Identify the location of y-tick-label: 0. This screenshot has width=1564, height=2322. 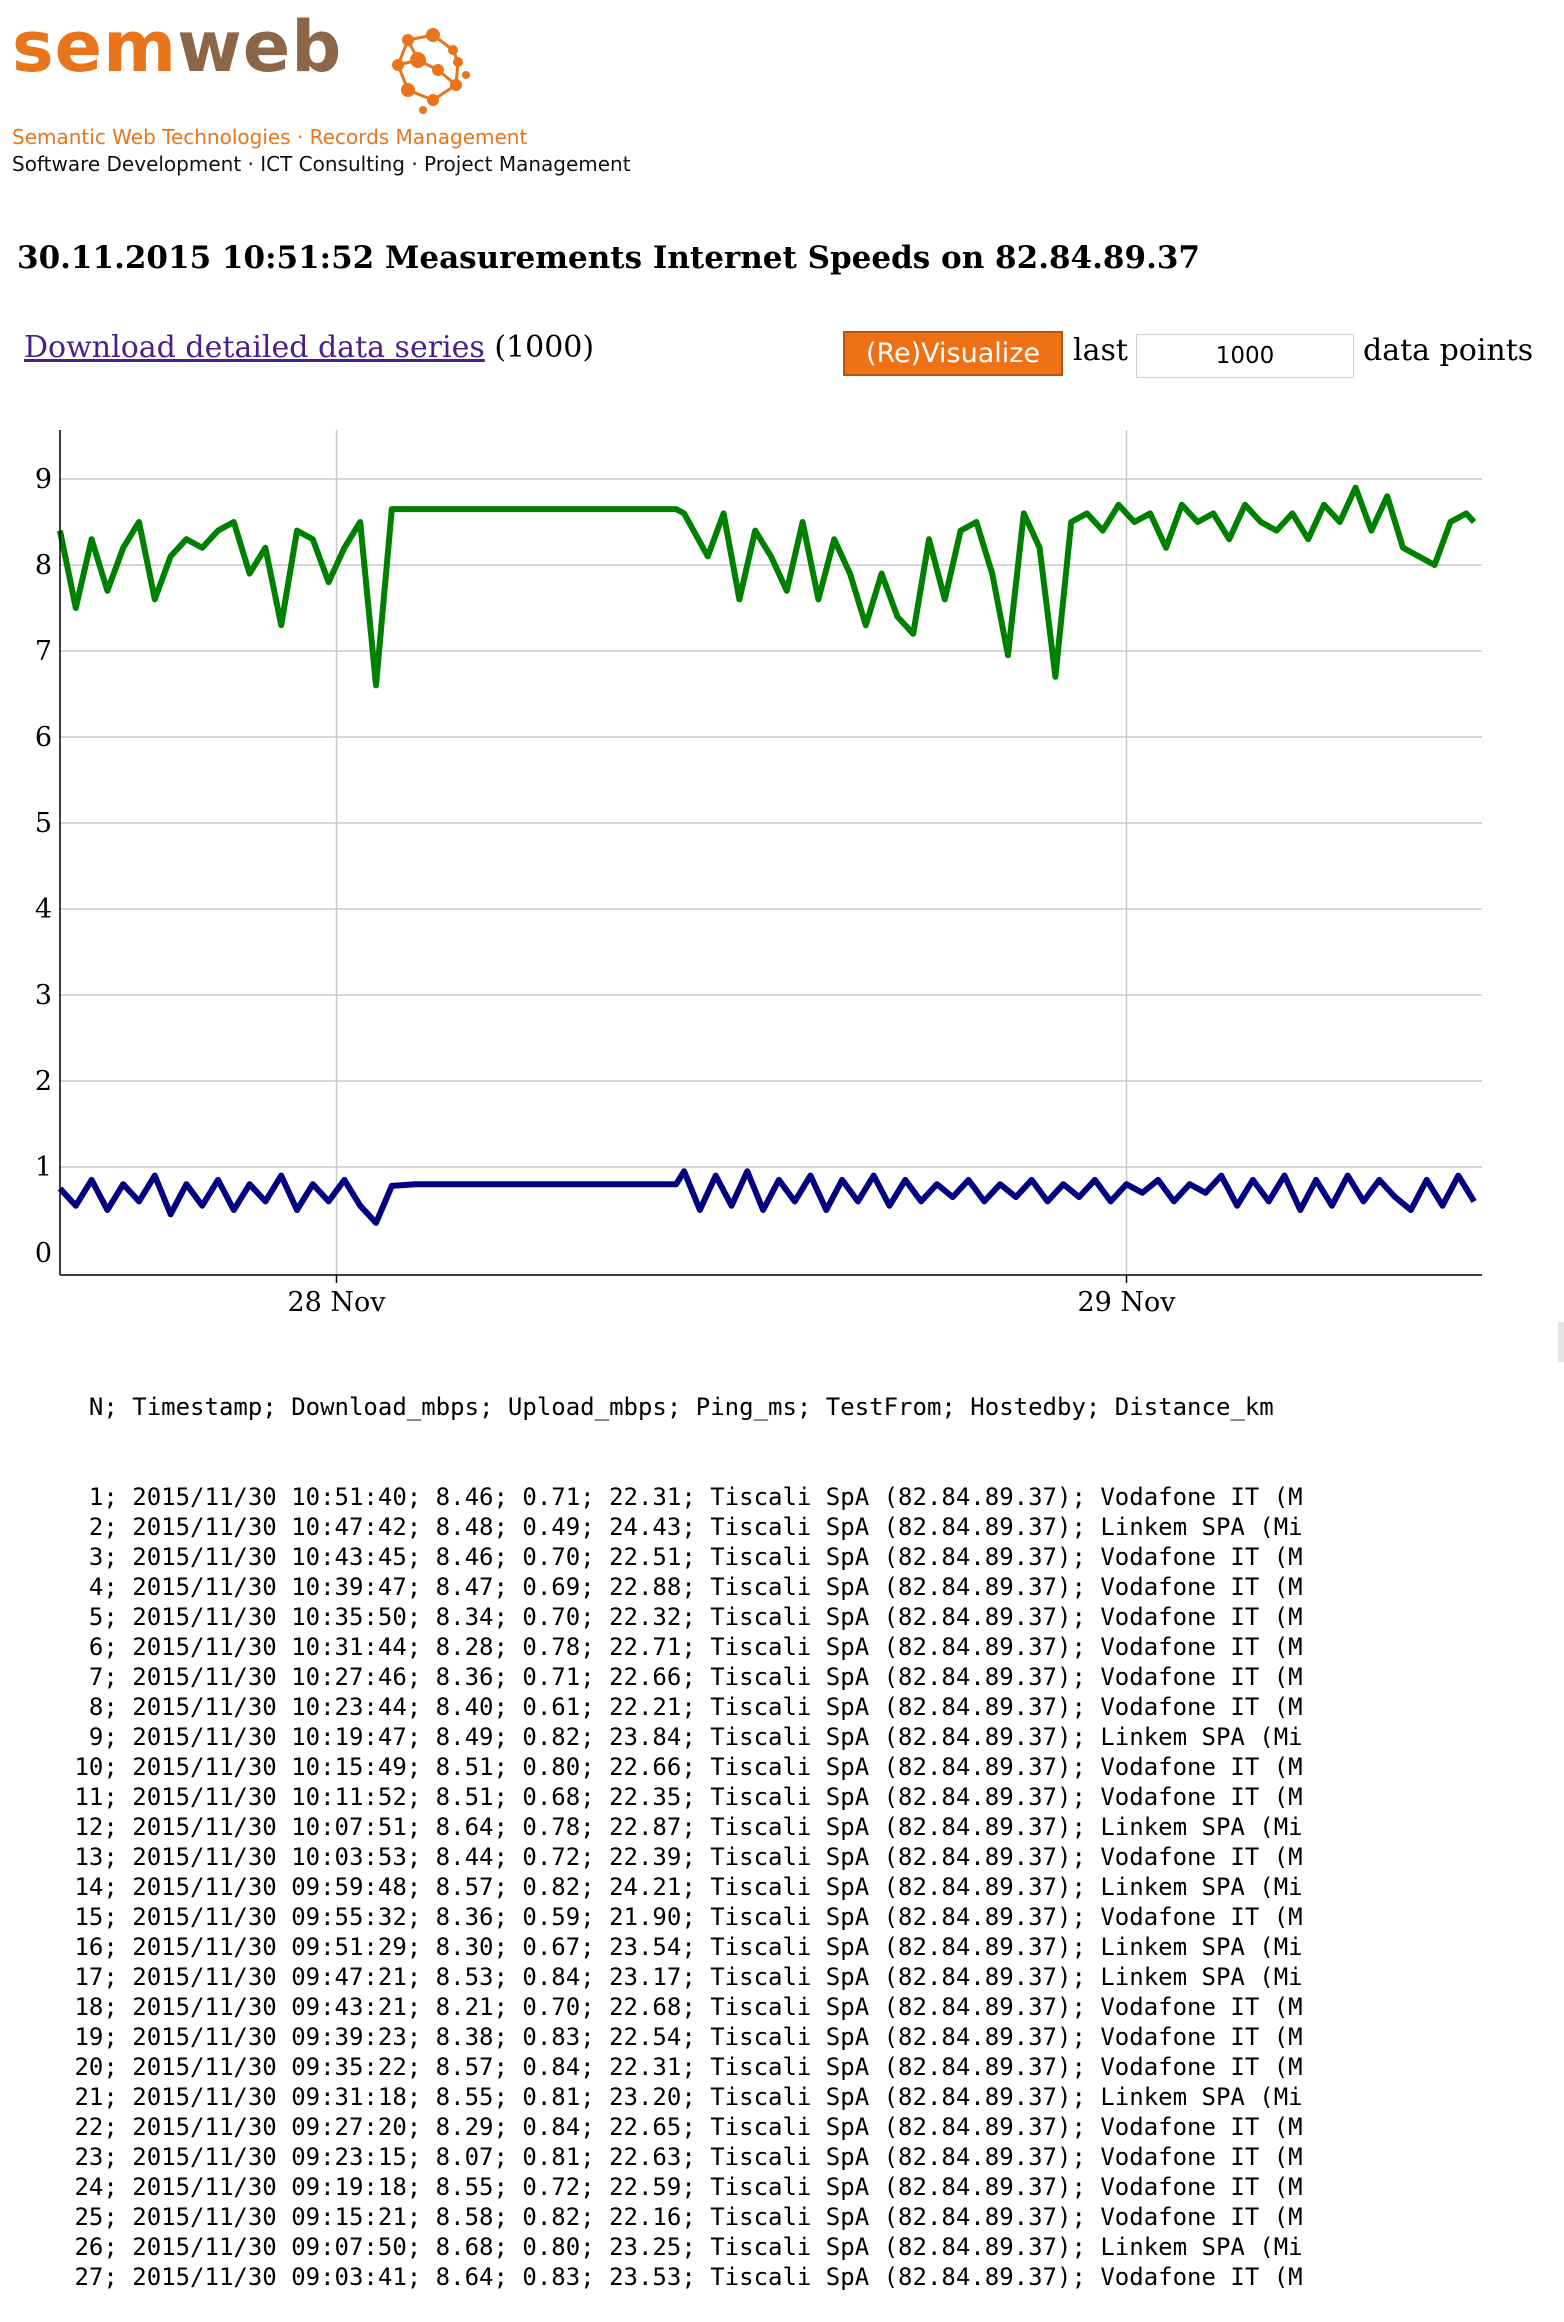
(43, 1253).